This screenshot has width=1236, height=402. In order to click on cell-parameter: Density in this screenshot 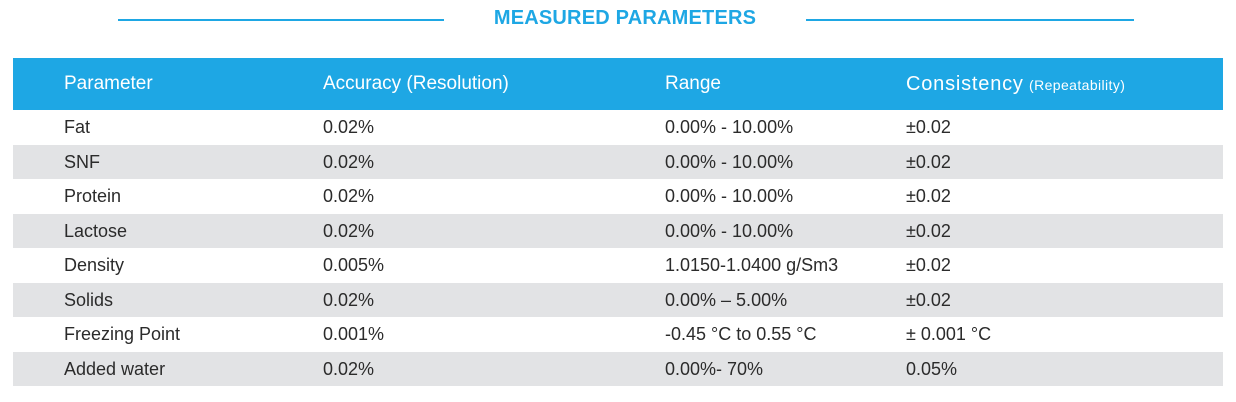, I will do `click(94, 265)`.